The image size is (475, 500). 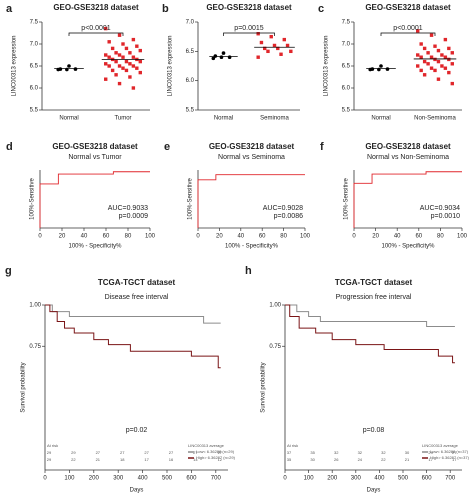 I want to click on annotation: AUC=0.9034, so click(x=440, y=208).